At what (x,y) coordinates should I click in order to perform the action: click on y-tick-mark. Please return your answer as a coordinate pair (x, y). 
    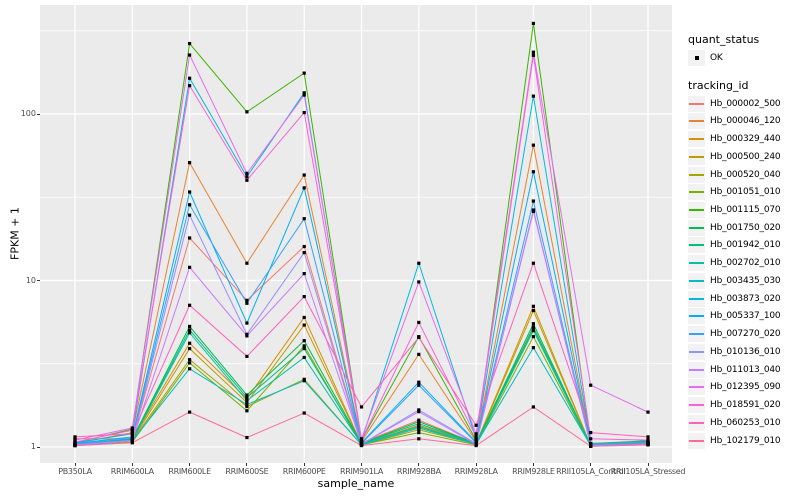
    Looking at the image, I should click on (38, 114).